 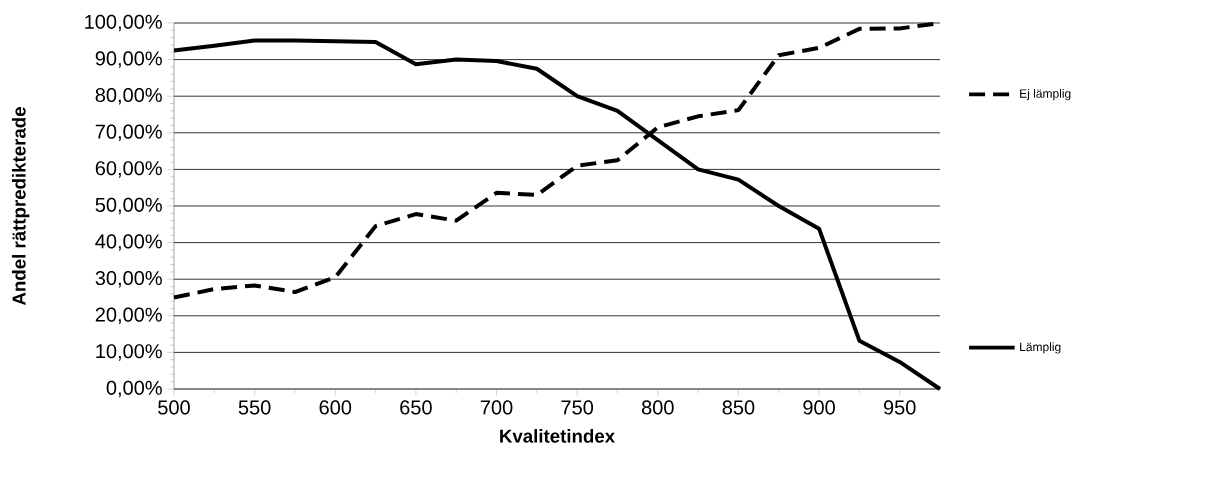 What do you see at coordinates (254, 407) in the screenshot?
I see `x-tick-label: 550` at bounding box center [254, 407].